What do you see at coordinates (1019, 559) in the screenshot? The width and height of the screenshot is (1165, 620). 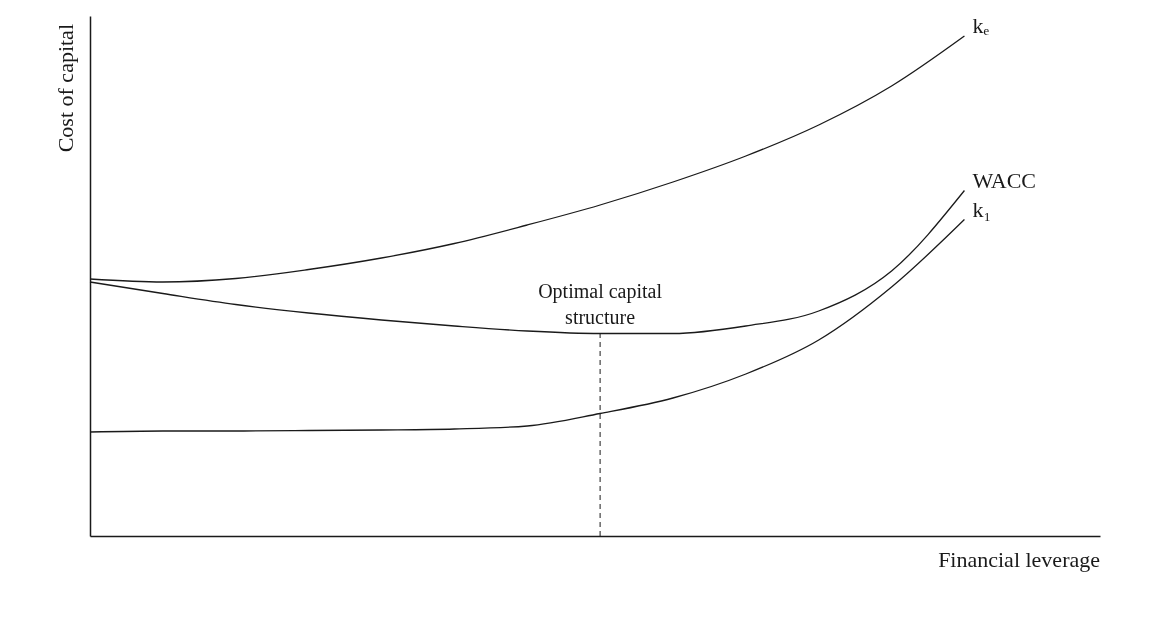 I see `x-axis-title: Financial leverage` at bounding box center [1019, 559].